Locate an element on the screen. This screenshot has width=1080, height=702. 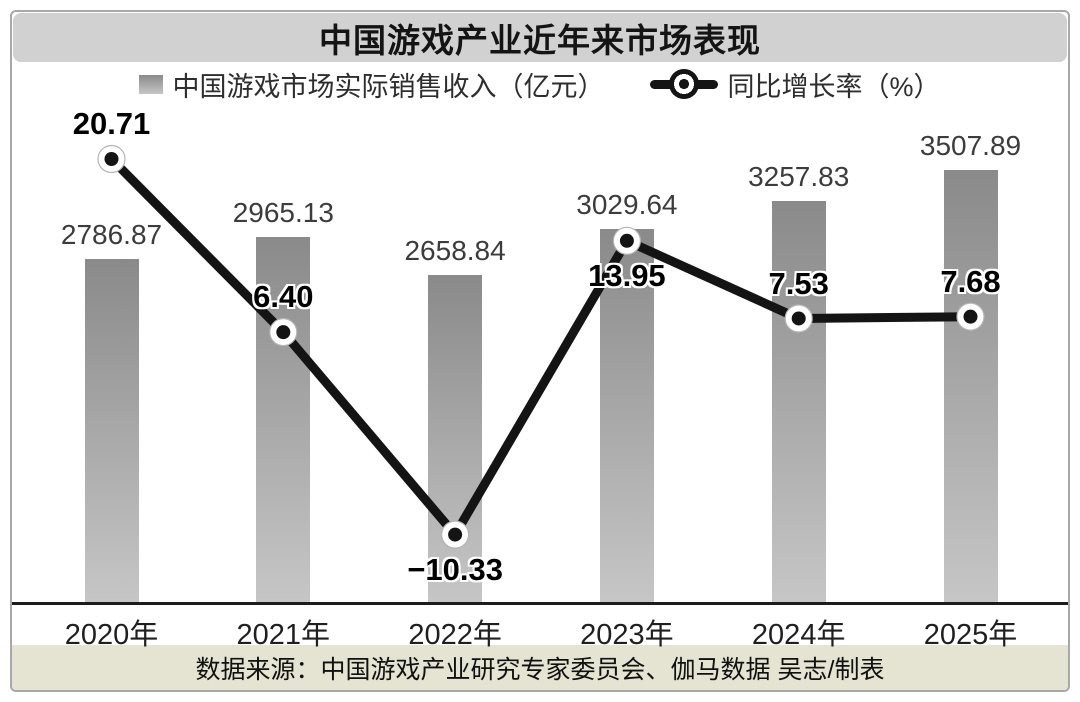
bar-value-label: 2786.87 is located at coordinates (111, 234).